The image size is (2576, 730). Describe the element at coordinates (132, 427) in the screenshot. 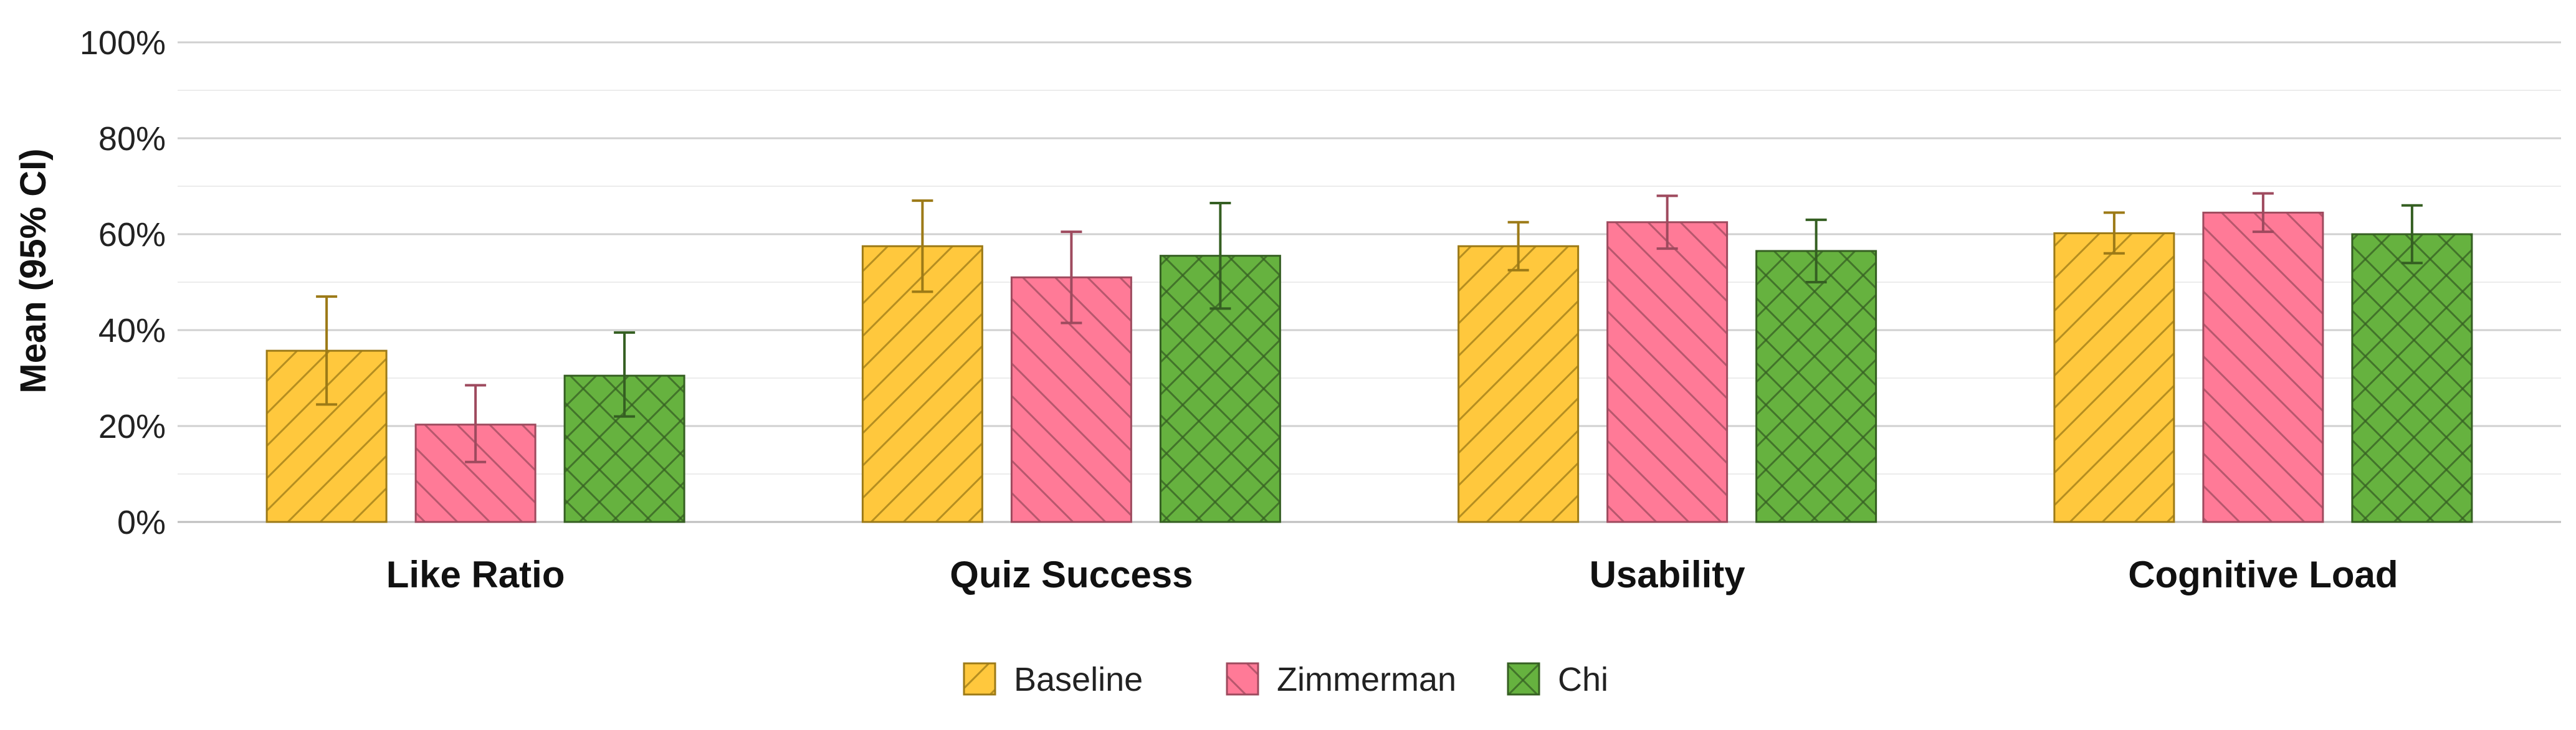

I see `y-tick-label: 20%` at that location.